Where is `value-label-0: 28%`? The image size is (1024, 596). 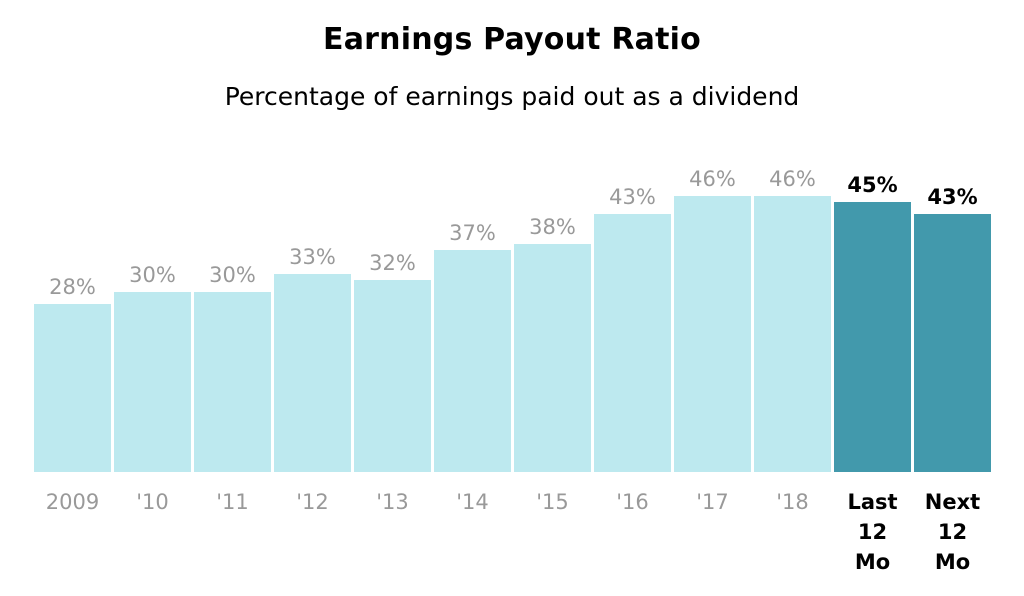 value-label-0: 28% is located at coordinates (72, 287).